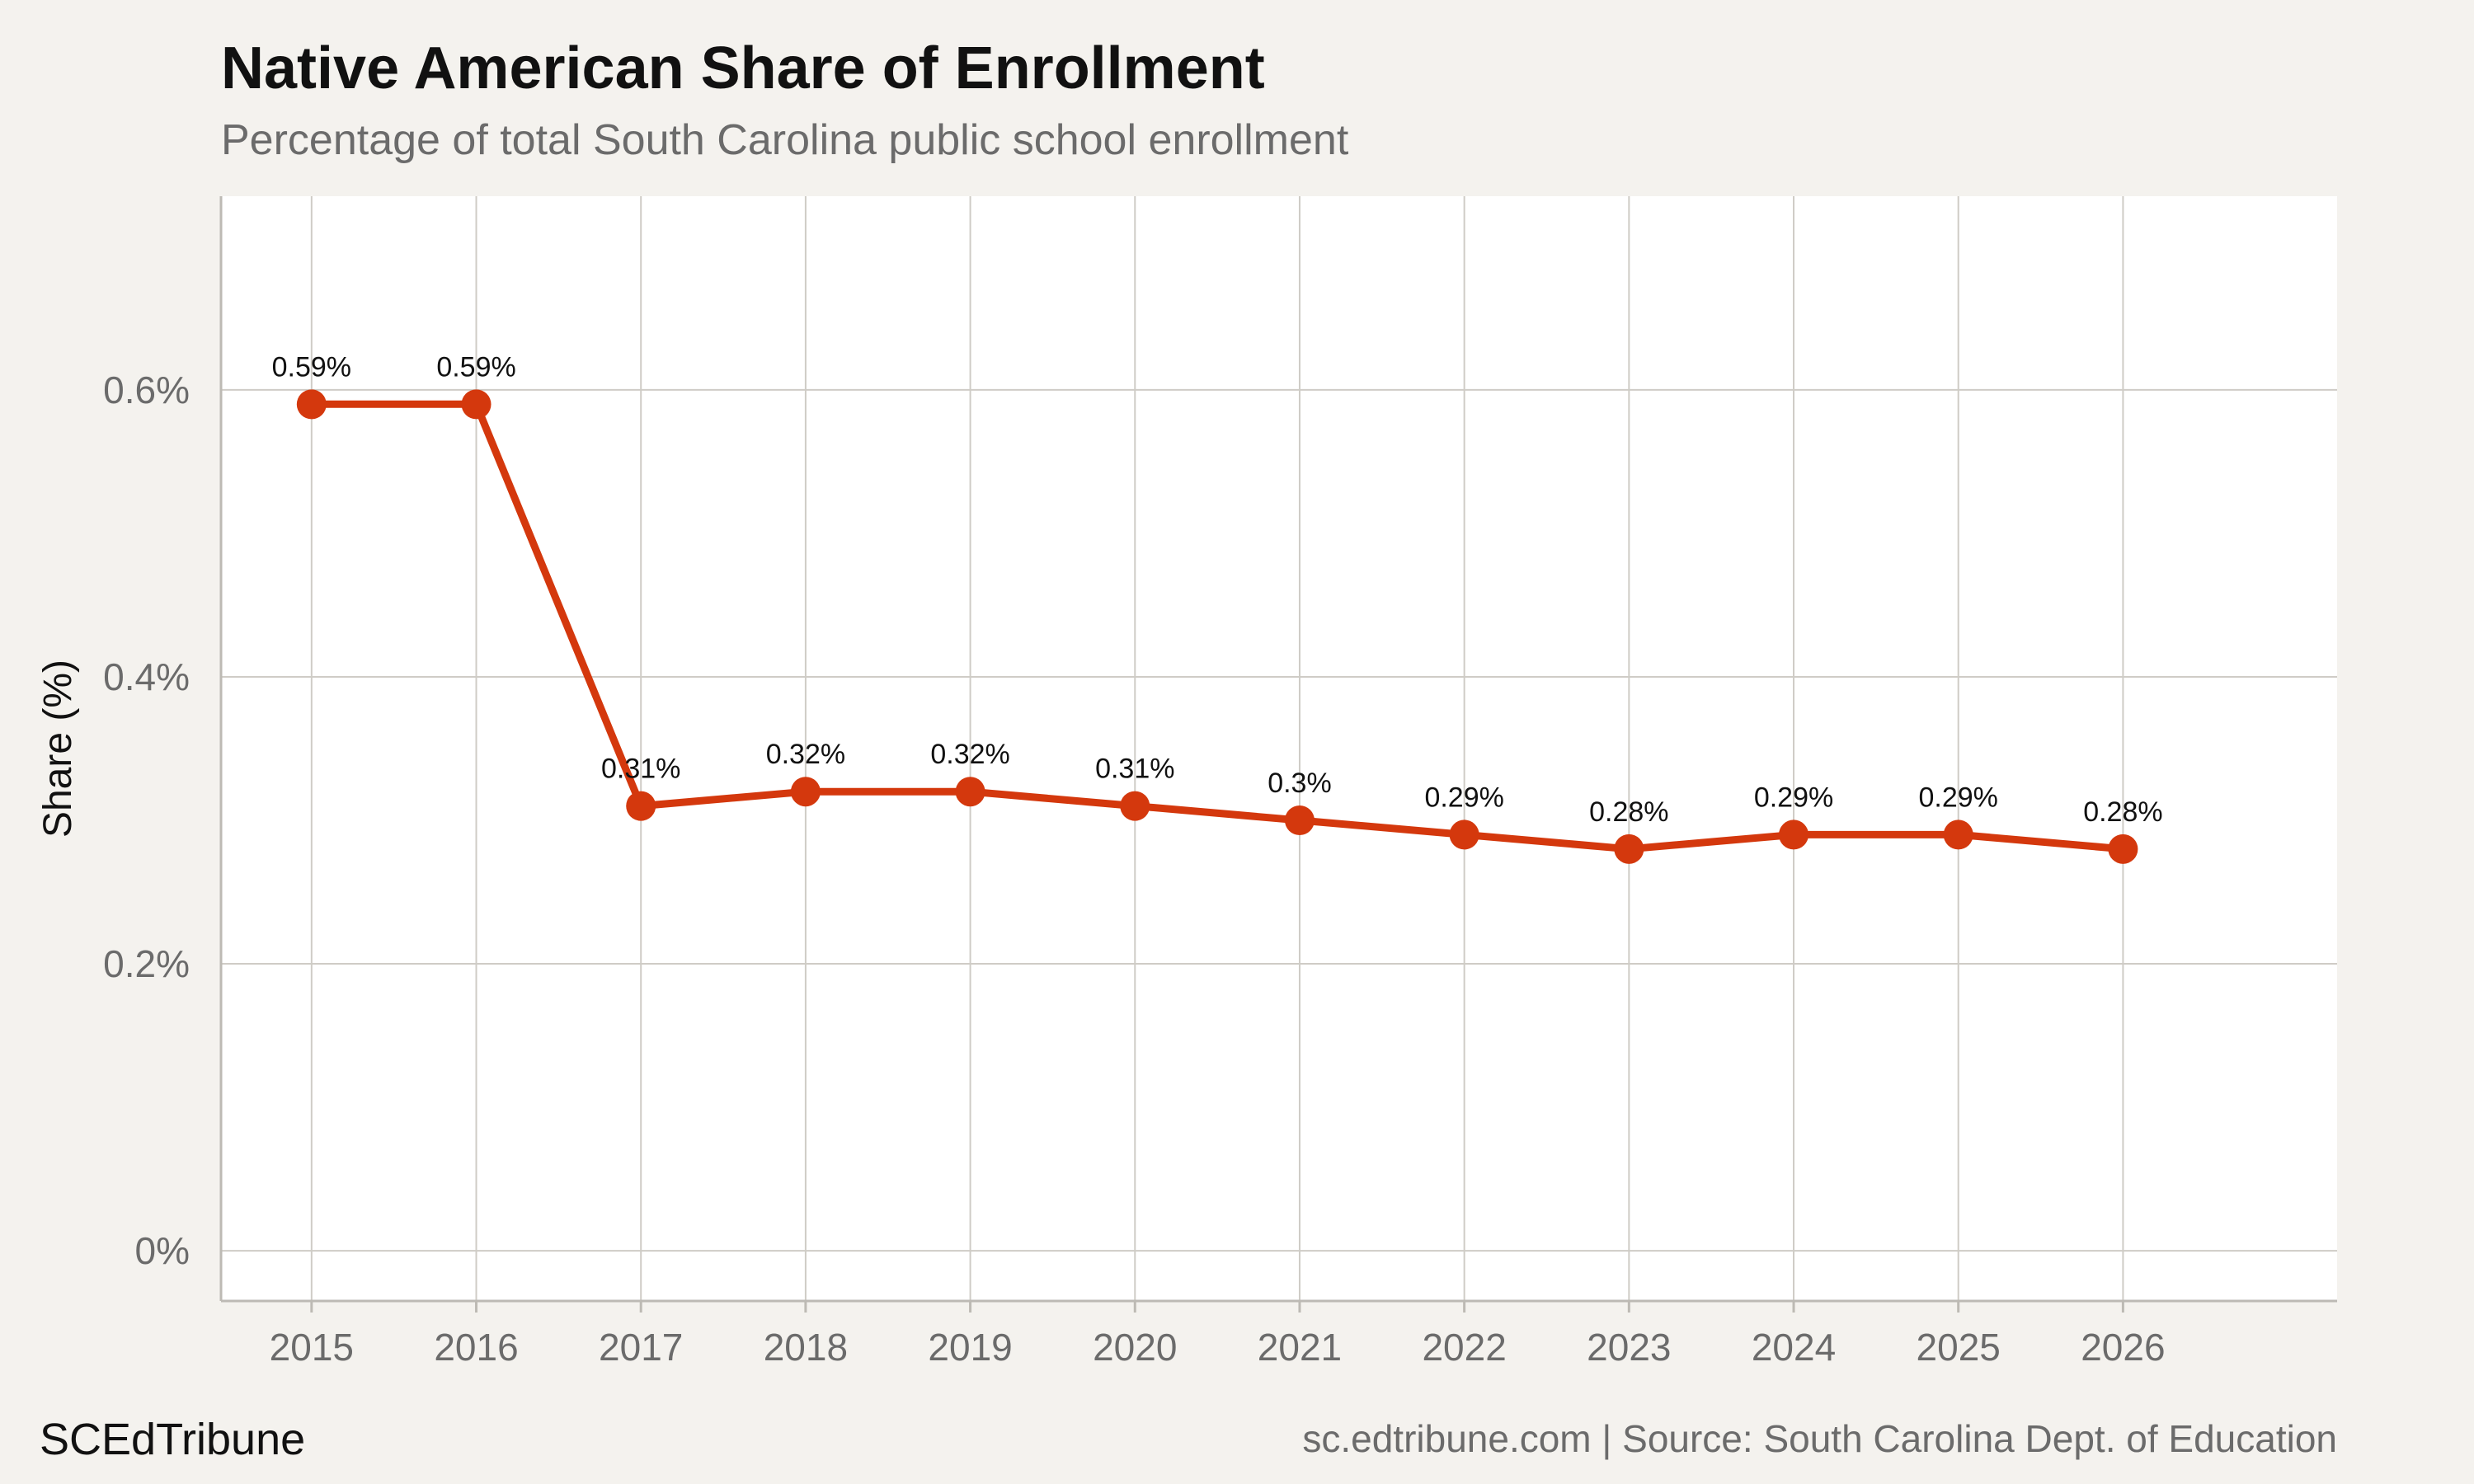 This screenshot has width=2474, height=1484. I want to click on x-tick-label: 2016, so click(476, 1347).